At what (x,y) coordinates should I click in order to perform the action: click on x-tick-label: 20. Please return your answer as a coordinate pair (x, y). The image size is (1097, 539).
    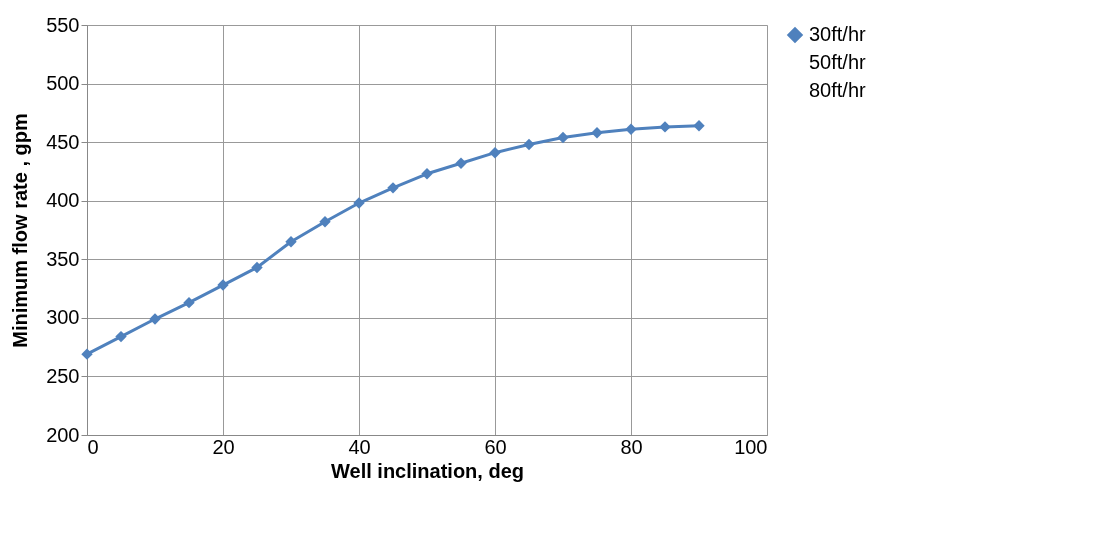
    Looking at the image, I should click on (223, 446).